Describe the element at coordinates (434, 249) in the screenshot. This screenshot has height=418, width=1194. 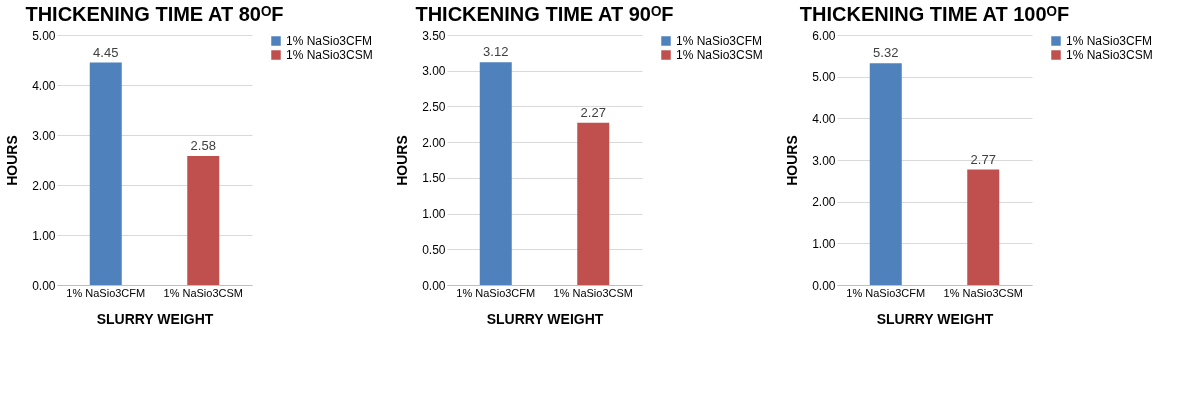
I see `y-tick-label: 0.50` at that location.